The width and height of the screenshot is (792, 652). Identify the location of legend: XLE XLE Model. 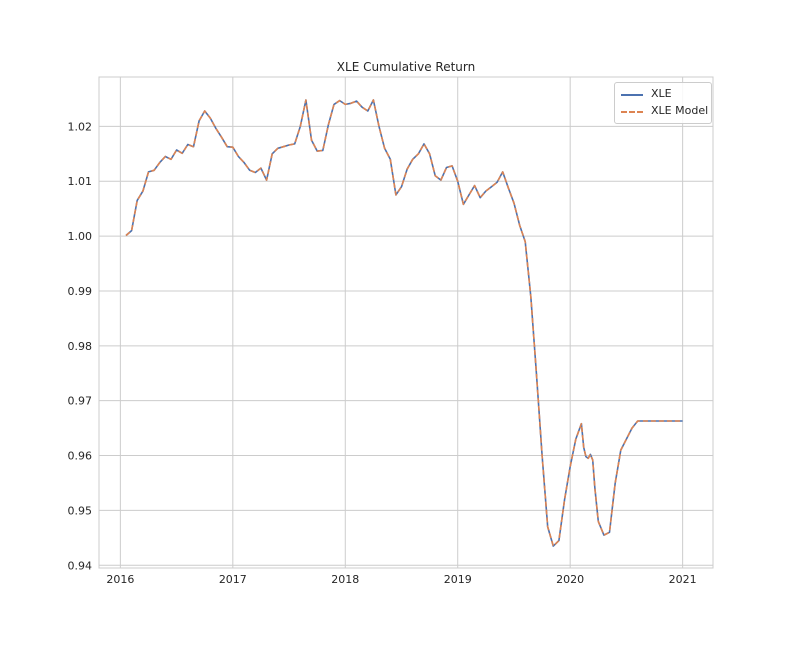
(663, 103).